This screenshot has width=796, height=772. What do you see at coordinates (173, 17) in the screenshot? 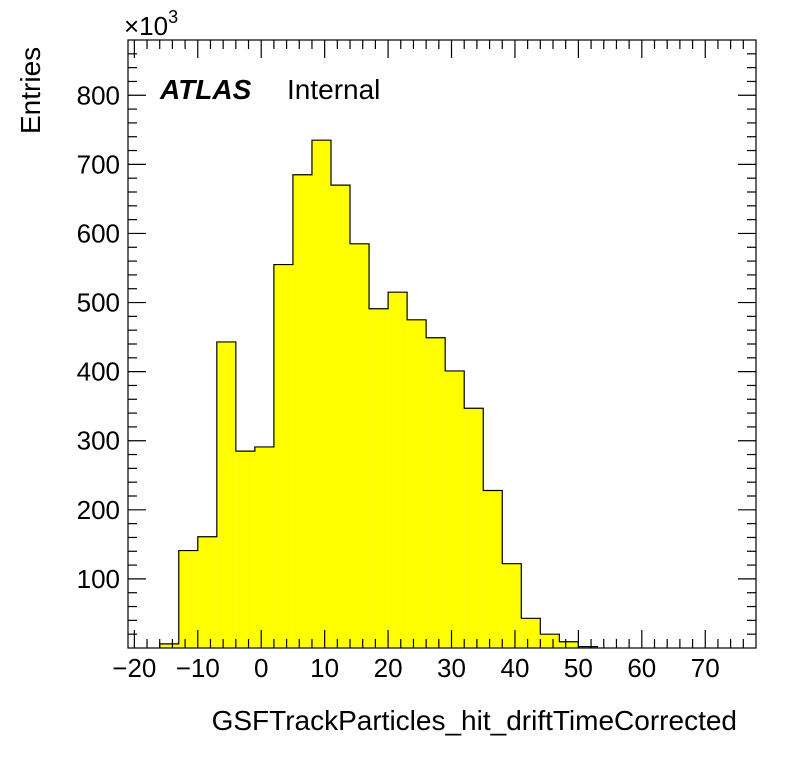
I see `y-multiplier-exponent: 3` at bounding box center [173, 17].